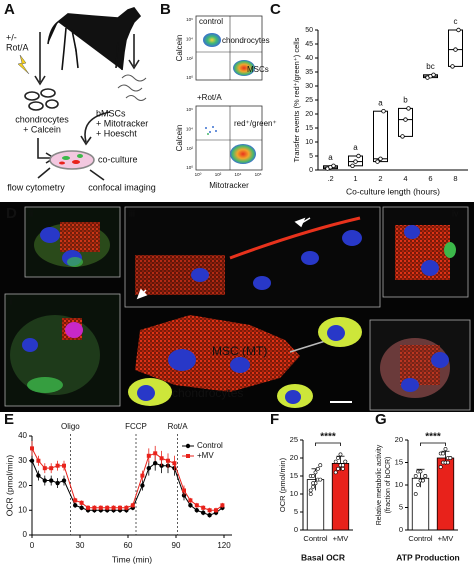 This screenshot has width=474, height=571. What do you see at coordinates (198, 174) in the screenshot?
I see `x-tick-label: 10⁰` at bounding box center [198, 174].